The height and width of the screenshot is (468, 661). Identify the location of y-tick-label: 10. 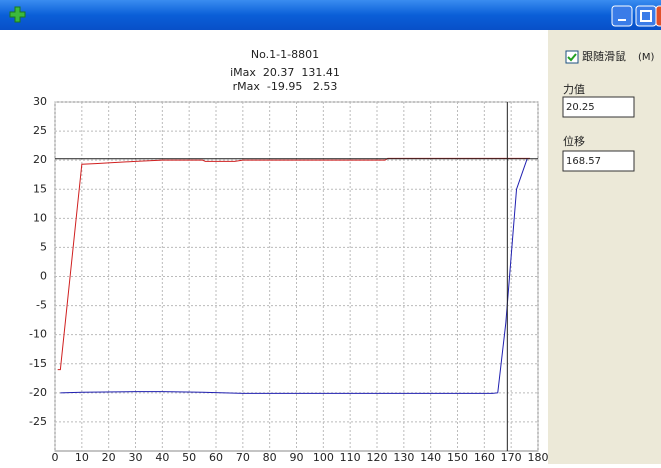
(40, 217).